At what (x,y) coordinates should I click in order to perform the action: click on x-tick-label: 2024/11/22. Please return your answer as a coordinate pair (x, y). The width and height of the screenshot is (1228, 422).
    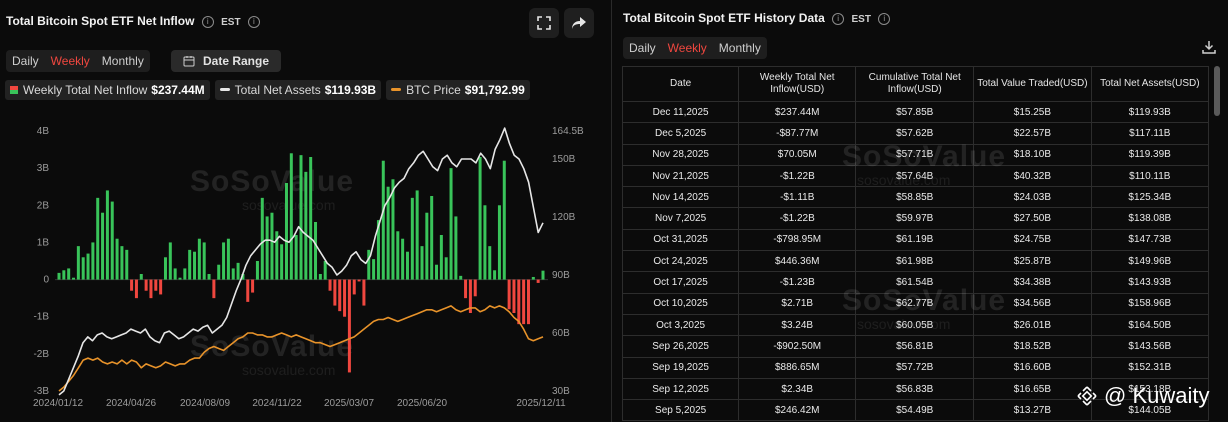
    Looking at the image, I should click on (277, 403).